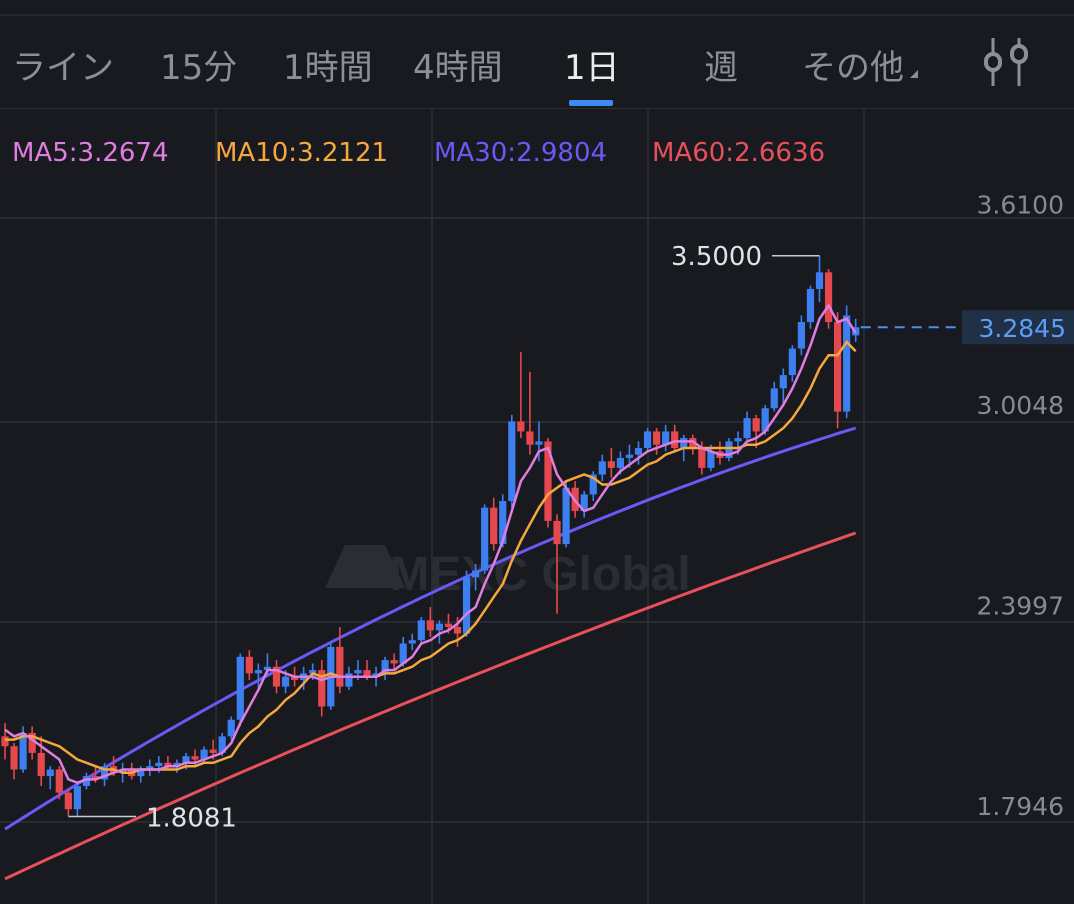  I want to click on legend-ma60: MA60:2.6636, so click(739, 153).